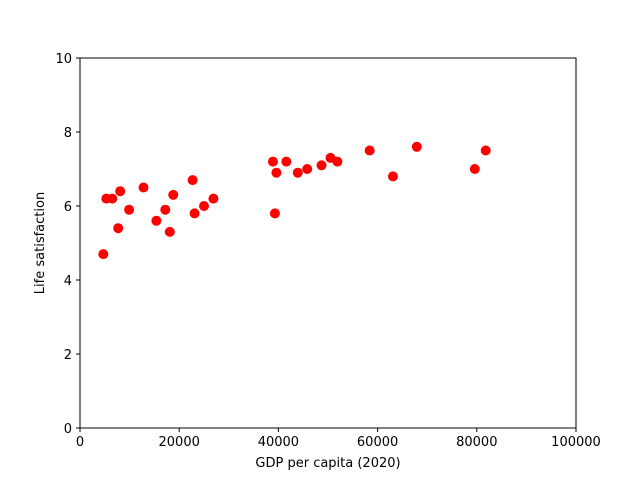 This screenshot has width=640, height=480. What do you see at coordinates (68, 281) in the screenshot?
I see `y-tick-label: 4` at bounding box center [68, 281].